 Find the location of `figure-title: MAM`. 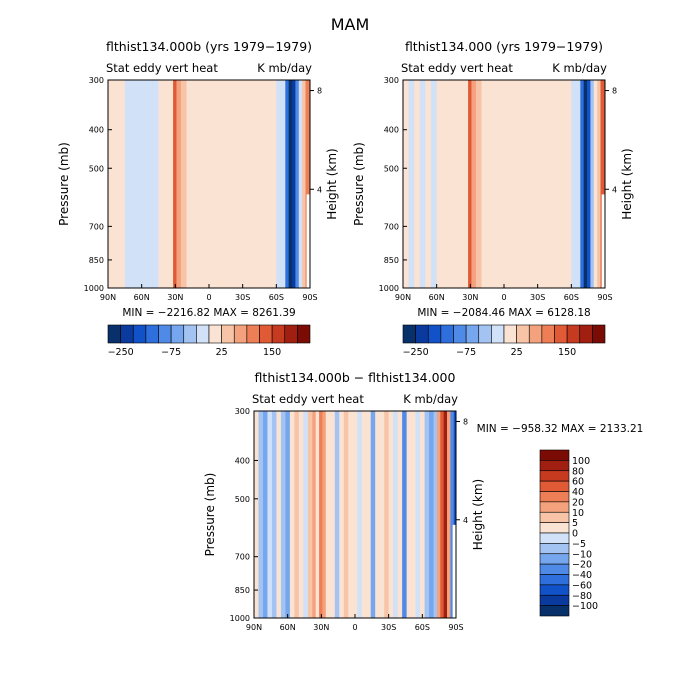

figure-title: MAM is located at coordinates (350, 24).